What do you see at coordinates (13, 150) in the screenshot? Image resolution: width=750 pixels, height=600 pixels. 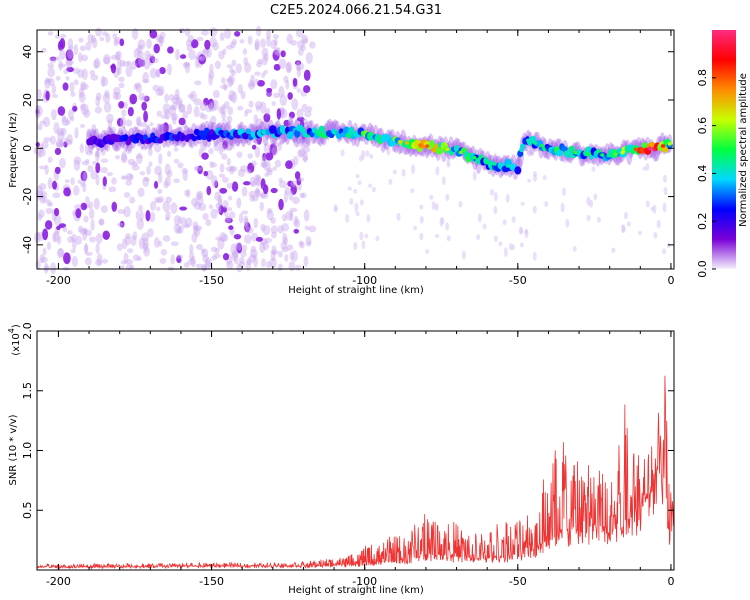 I see `spectrogram-y-axis-title: Frequency (Hz)` at bounding box center [13, 150].